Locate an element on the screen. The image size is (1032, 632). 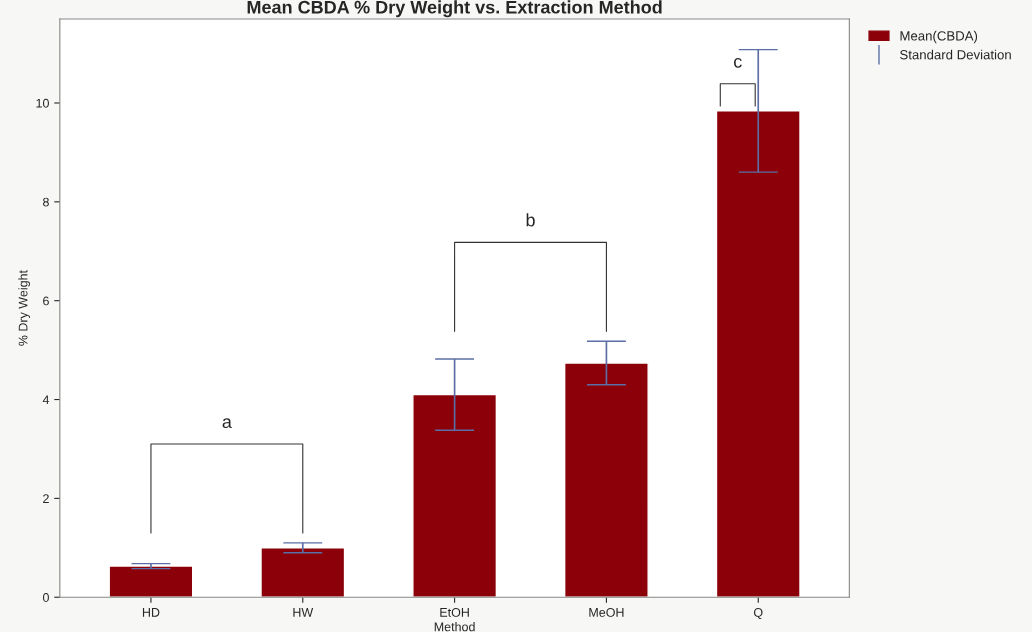
chart-title: Mean CBDA % Dry Weight vs. Extraction Method is located at coordinates (454, 9).